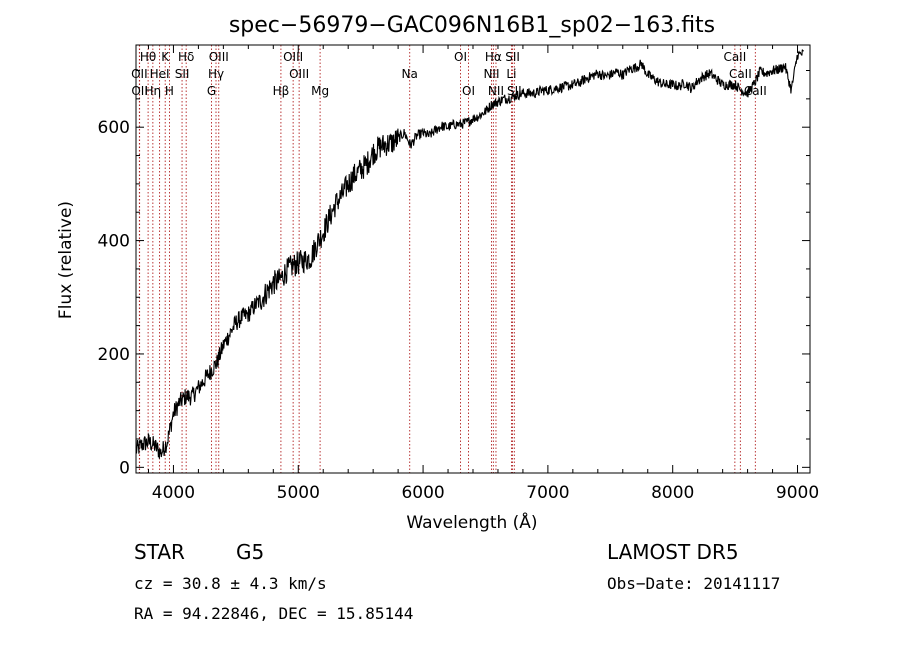 This screenshot has height=649, width=900. Describe the element at coordinates (672, 493) in the screenshot. I see `x-tick-label: 8000` at that location.